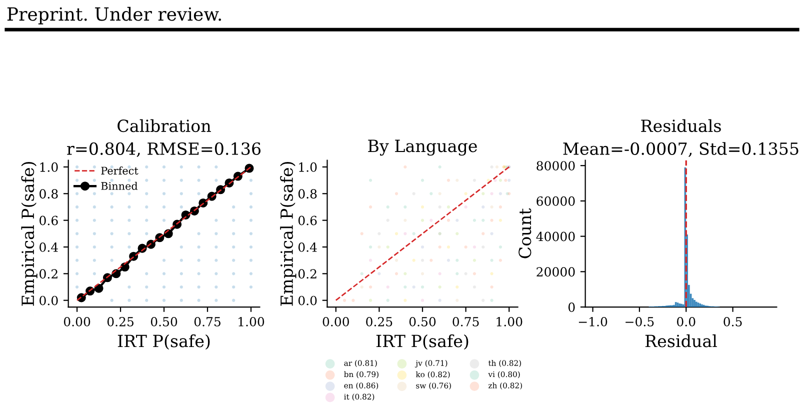 The height and width of the screenshot is (411, 804). Describe the element at coordinates (422, 148) in the screenshot. I see `chart-title: By Language` at that location.